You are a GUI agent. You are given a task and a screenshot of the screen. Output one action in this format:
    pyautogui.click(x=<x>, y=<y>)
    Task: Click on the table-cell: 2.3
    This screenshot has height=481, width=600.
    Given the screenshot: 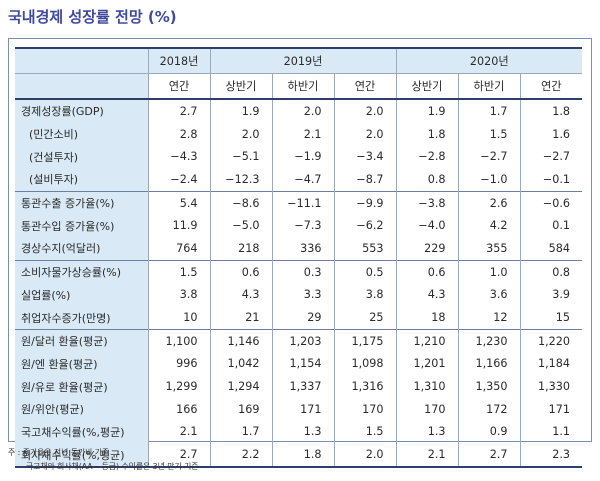 What is the action you would take?
    pyautogui.click(x=551, y=455)
    